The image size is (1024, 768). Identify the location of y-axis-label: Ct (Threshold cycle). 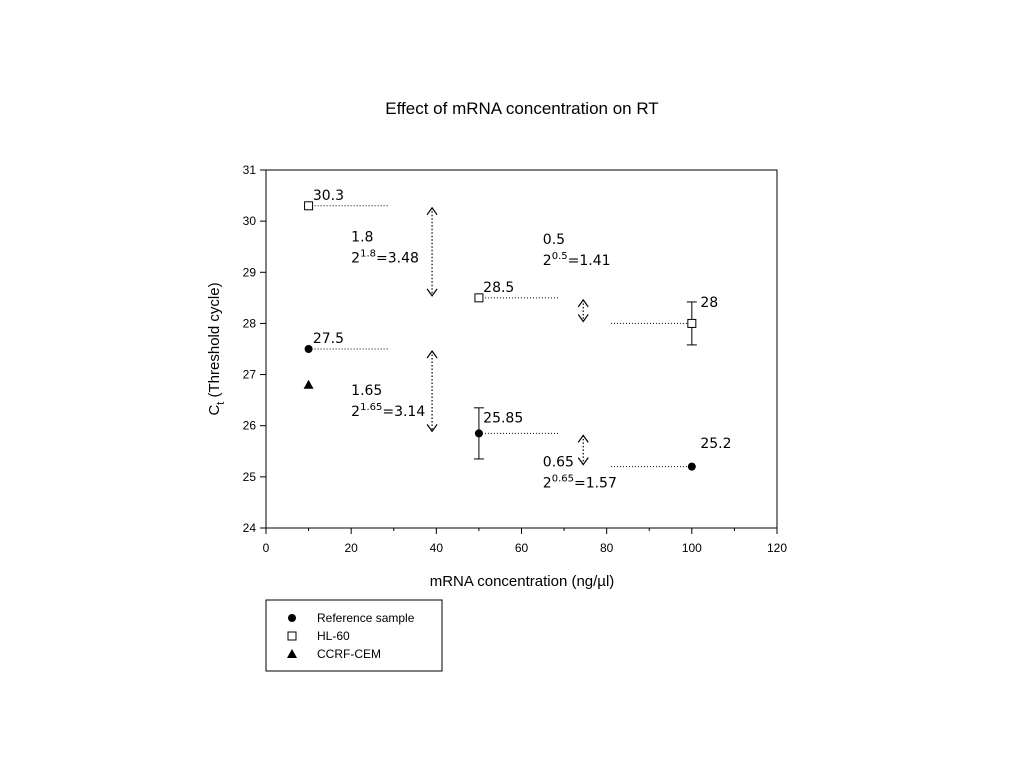
(216, 348).